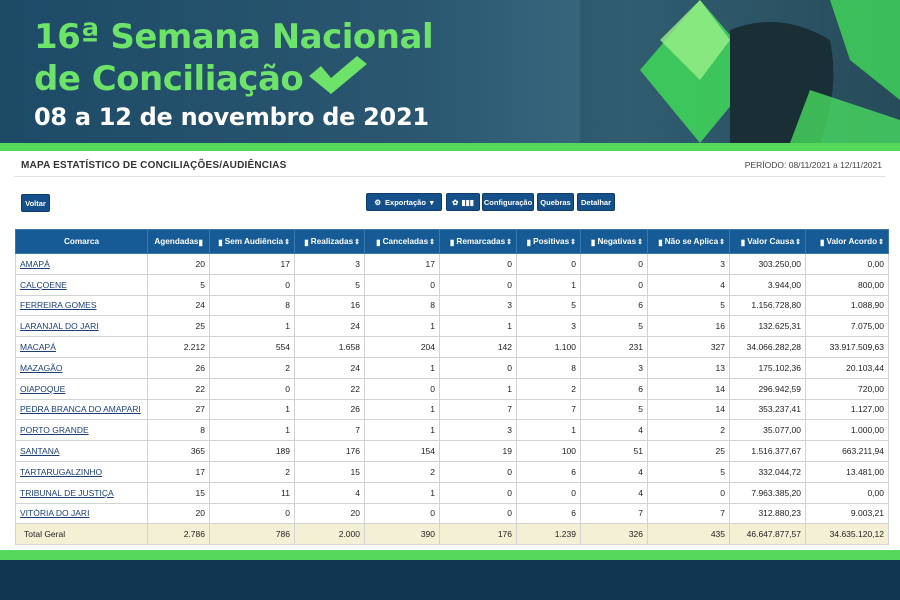 This screenshot has height=600, width=900. I want to click on configuracao-button: Configuração, so click(508, 202).